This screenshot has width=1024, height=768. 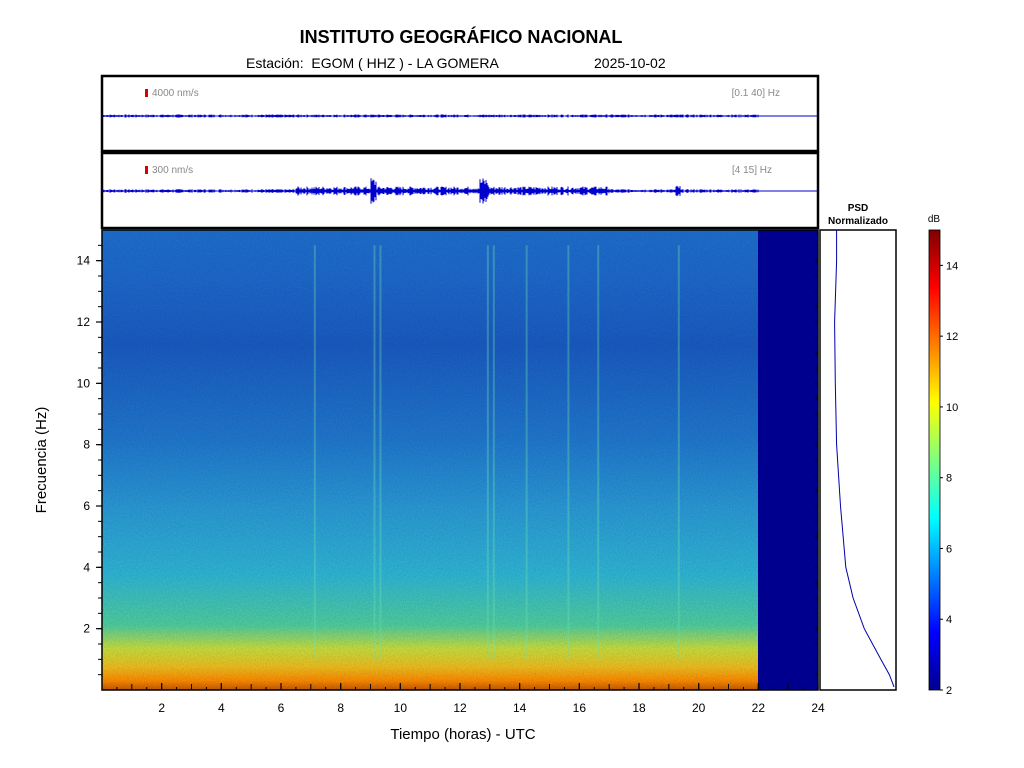 What do you see at coordinates (86, 506) in the screenshot?
I see `y-tick-label: 6` at bounding box center [86, 506].